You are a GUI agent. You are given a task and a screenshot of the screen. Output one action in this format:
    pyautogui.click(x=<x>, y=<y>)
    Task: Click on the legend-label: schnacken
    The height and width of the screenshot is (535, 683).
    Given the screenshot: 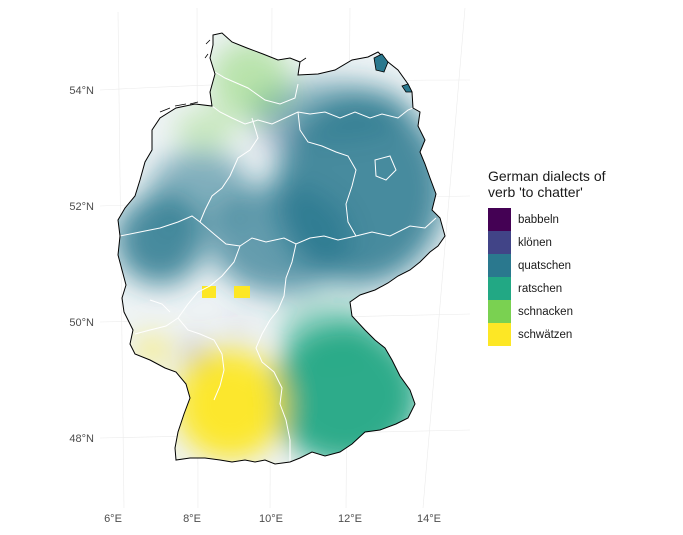 What is the action you would take?
    pyautogui.click(x=545, y=311)
    